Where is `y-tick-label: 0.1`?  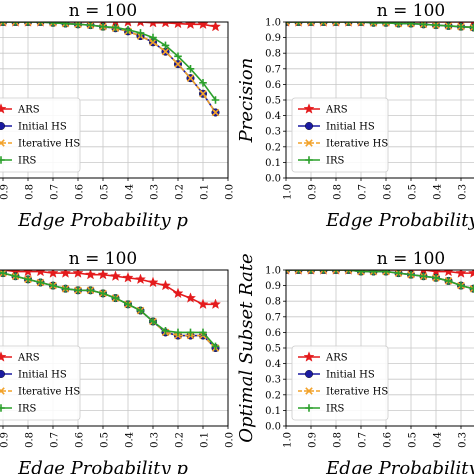 y-tick-label: 0.1 is located at coordinates (273, 411).